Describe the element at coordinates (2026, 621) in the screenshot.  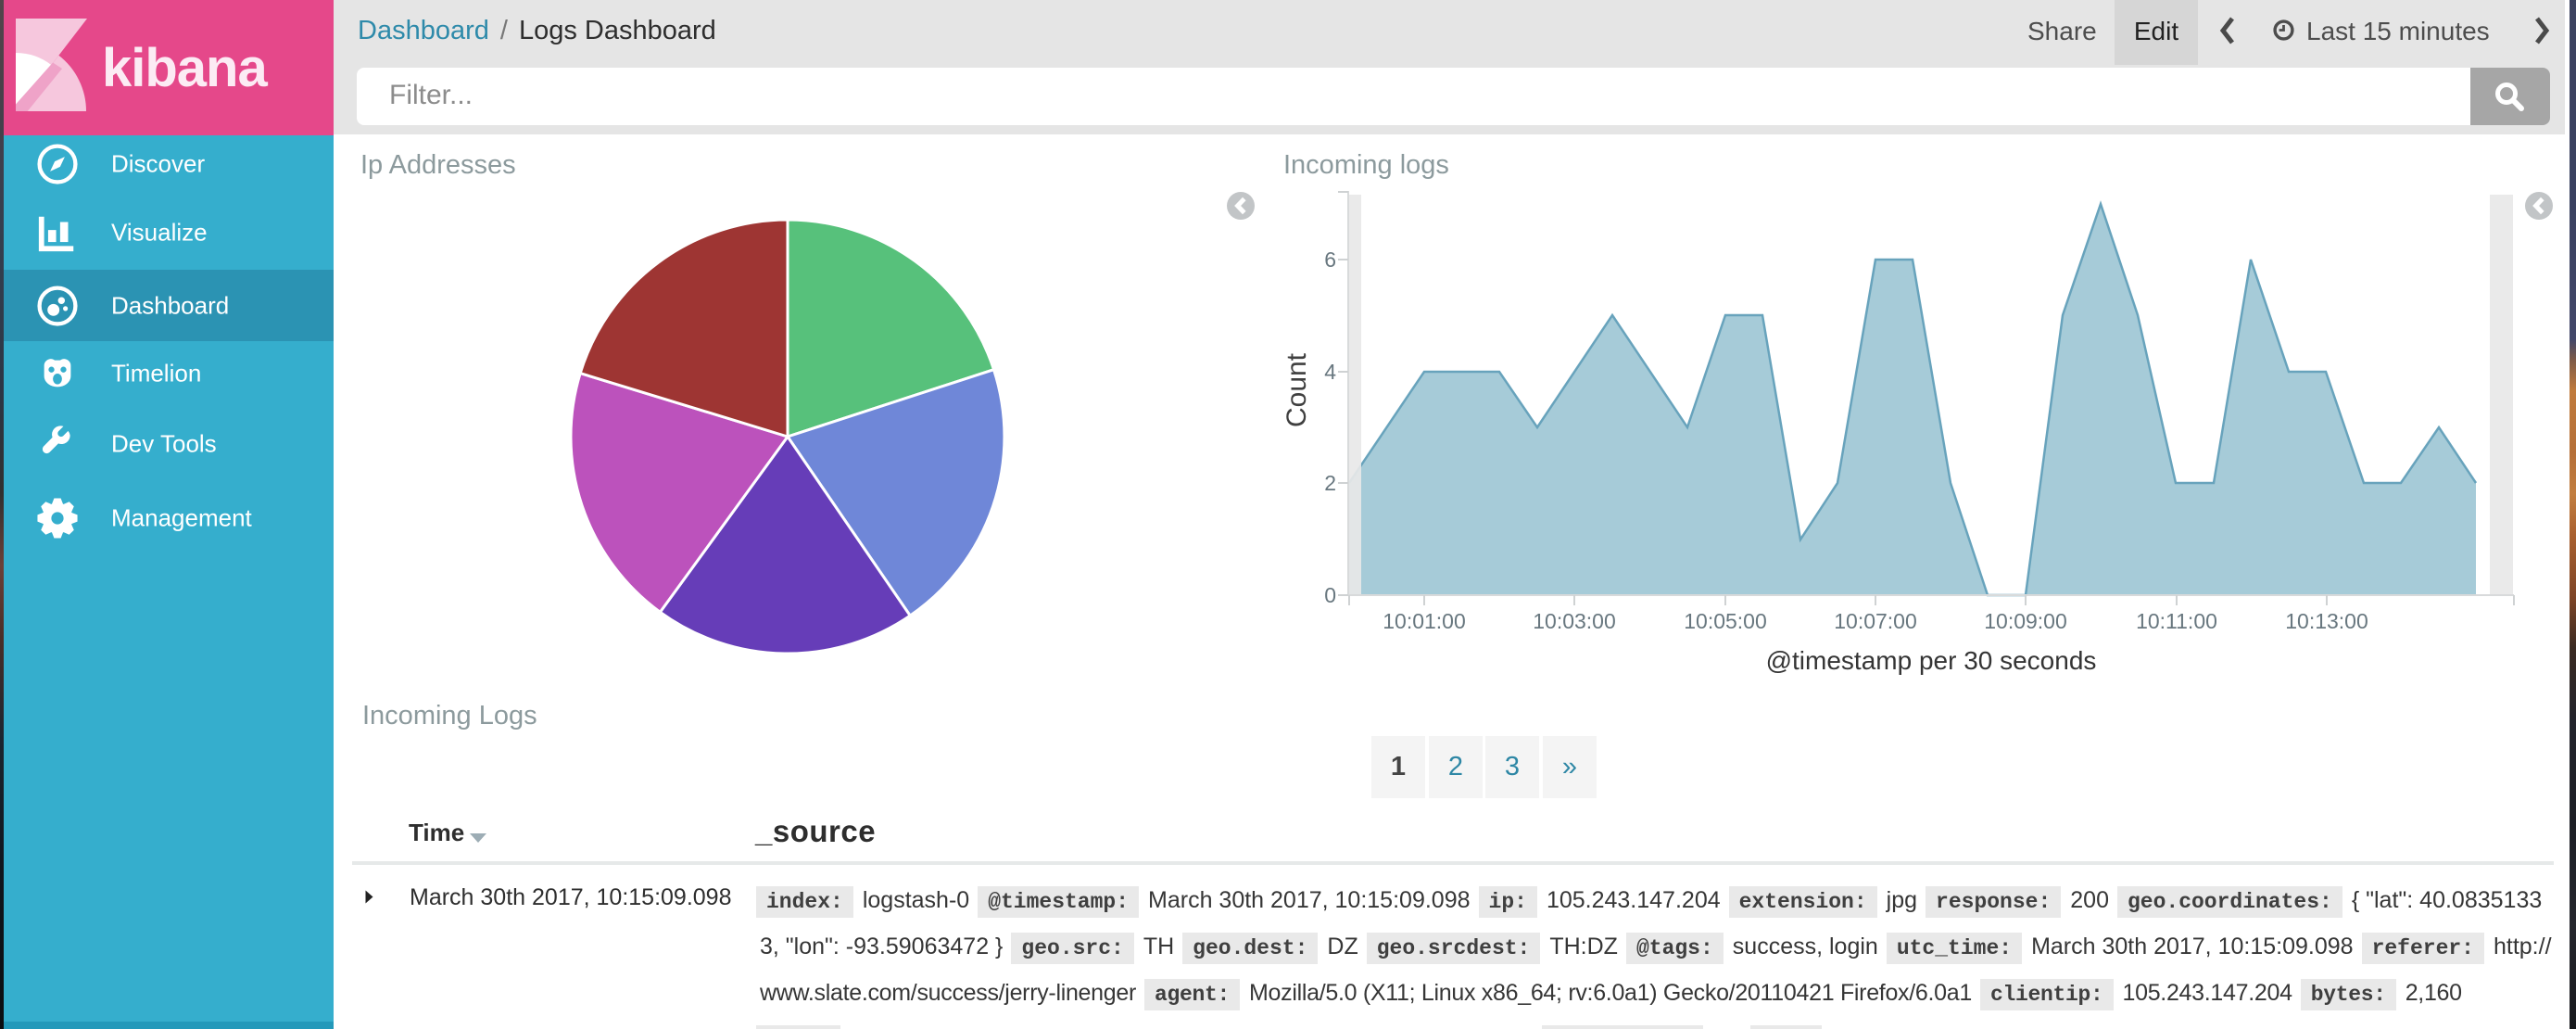
I see `svg-text: 10:09:00` at that location.